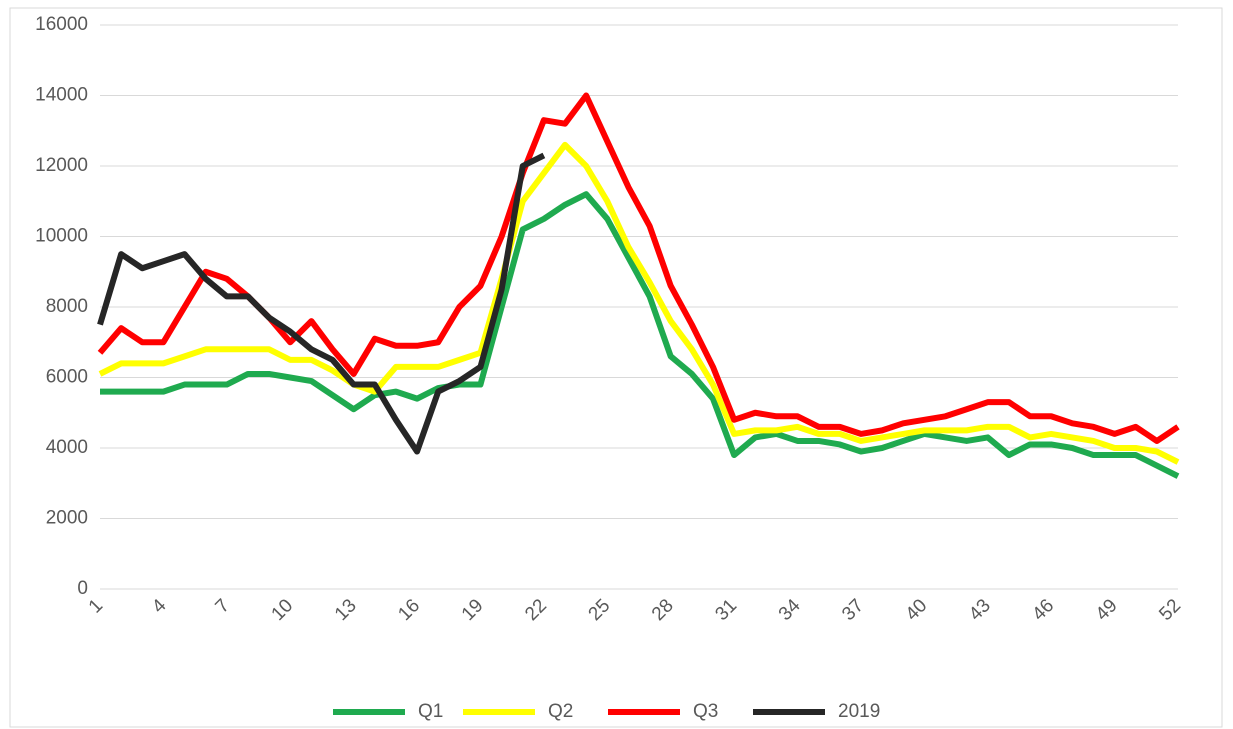 This screenshot has height=729, width=1233. I want to click on x-tick-label: 1, so click(96, 606).